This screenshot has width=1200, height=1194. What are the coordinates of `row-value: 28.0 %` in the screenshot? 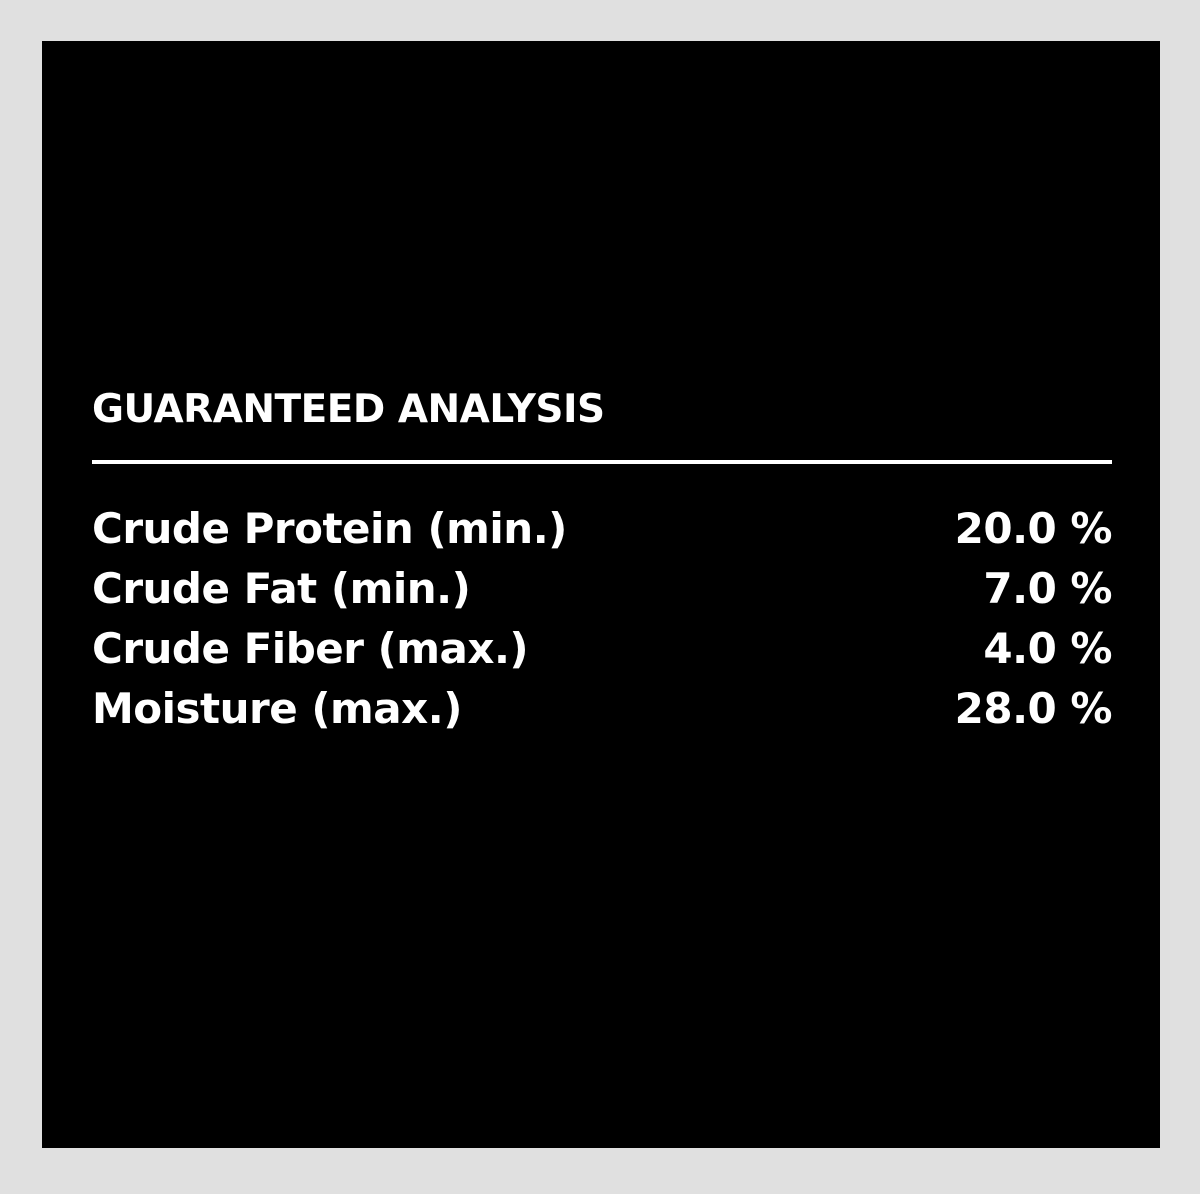 It's located at (1033, 708).